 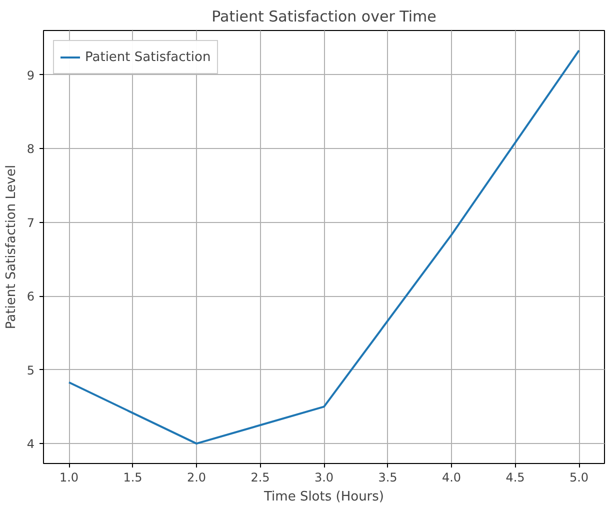 What do you see at coordinates (30, 370) in the screenshot?
I see `y-tick-label: 5` at bounding box center [30, 370].